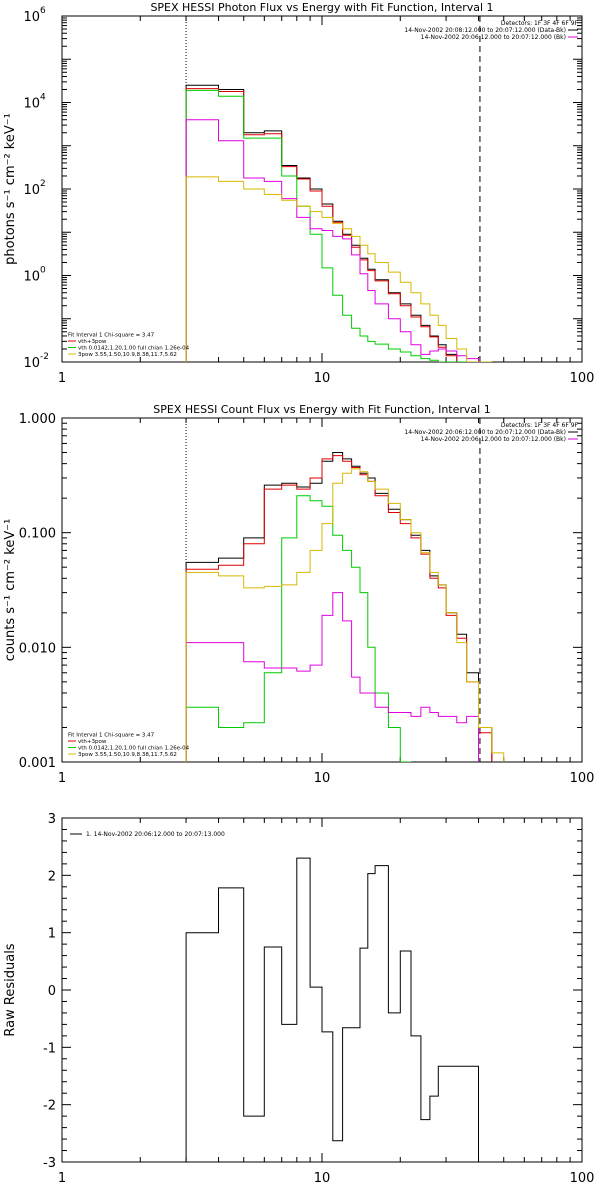  What do you see at coordinates (37, 534) in the screenshot?
I see `y-tick-label: 0.100` at bounding box center [37, 534].